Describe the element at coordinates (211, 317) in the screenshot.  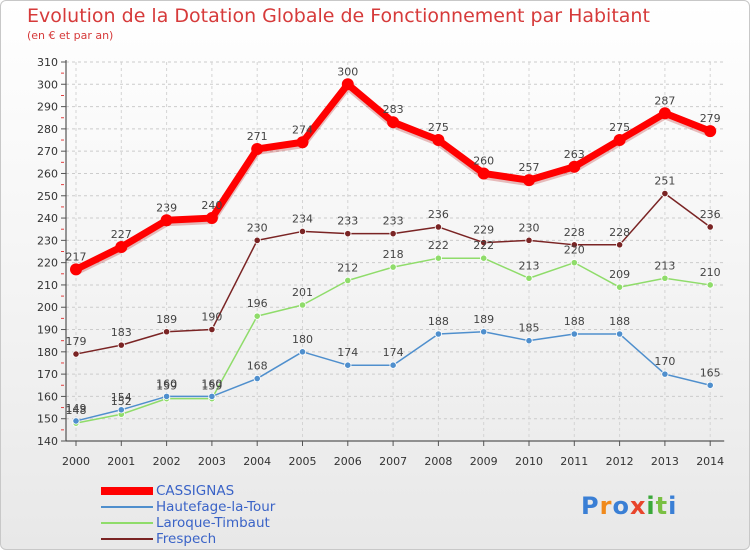
I see `data-label: 190` at that location.